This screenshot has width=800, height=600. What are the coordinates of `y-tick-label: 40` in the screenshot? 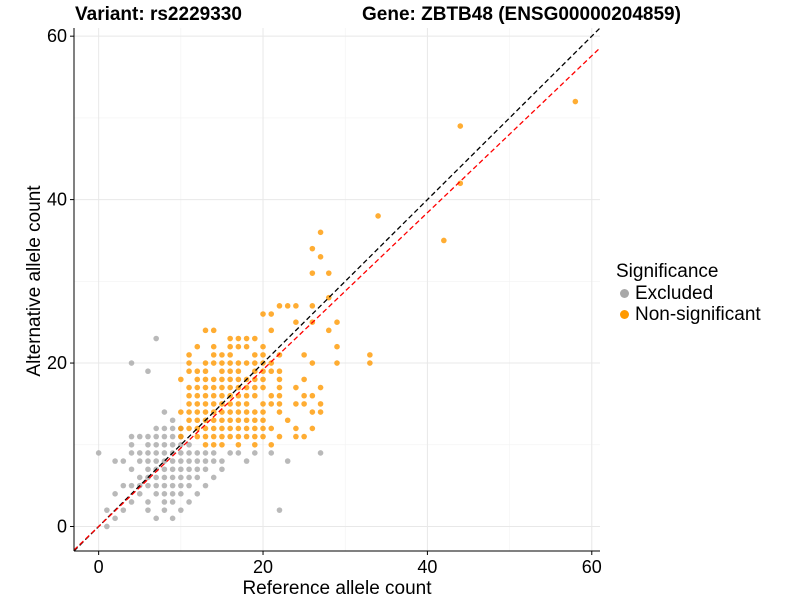 It's located at (57, 200).